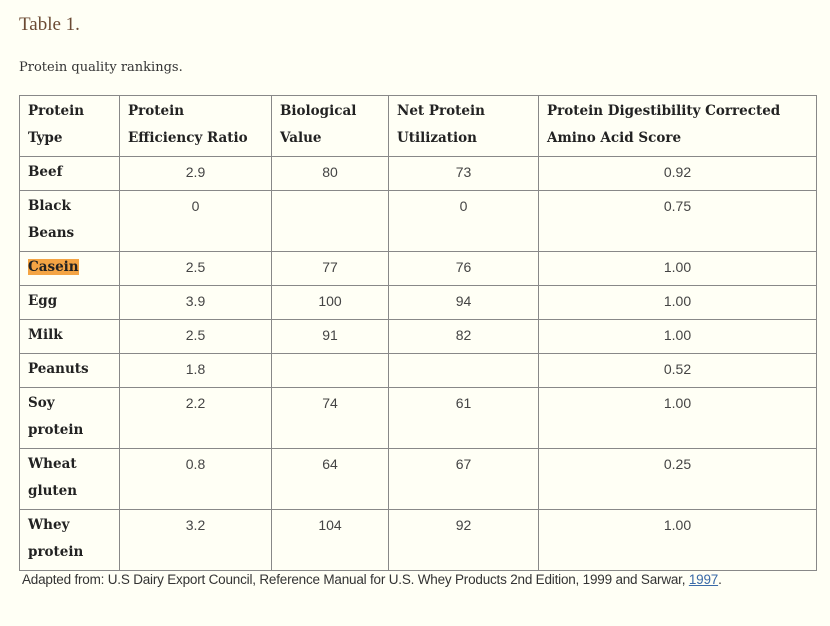 This screenshot has height=626, width=830. What do you see at coordinates (677, 464) in the screenshot?
I see `value: 0.25` at bounding box center [677, 464].